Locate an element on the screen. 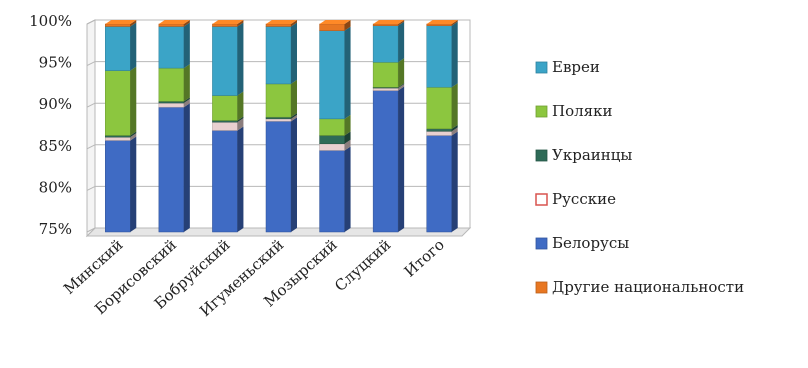 The width and height of the screenshot is (808, 368). legend-label: Евреи is located at coordinates (576, 67).